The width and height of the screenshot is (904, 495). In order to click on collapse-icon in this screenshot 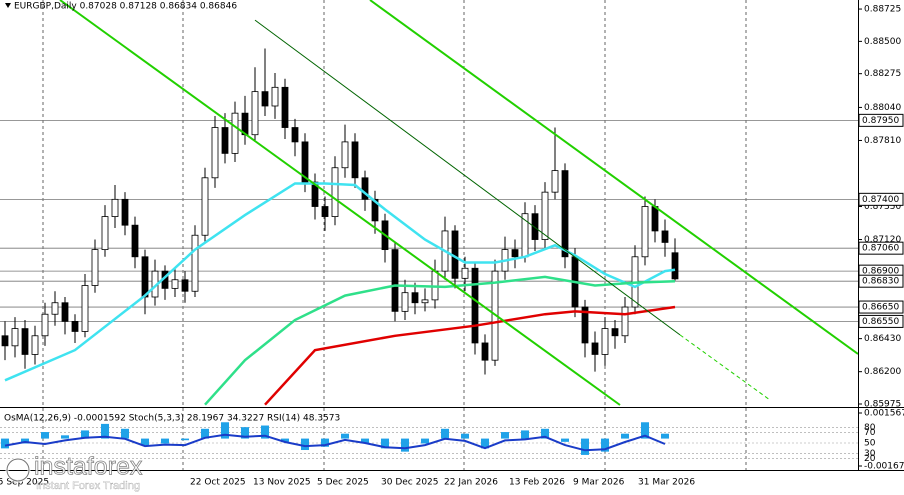, I will do `click(8, 5)`.